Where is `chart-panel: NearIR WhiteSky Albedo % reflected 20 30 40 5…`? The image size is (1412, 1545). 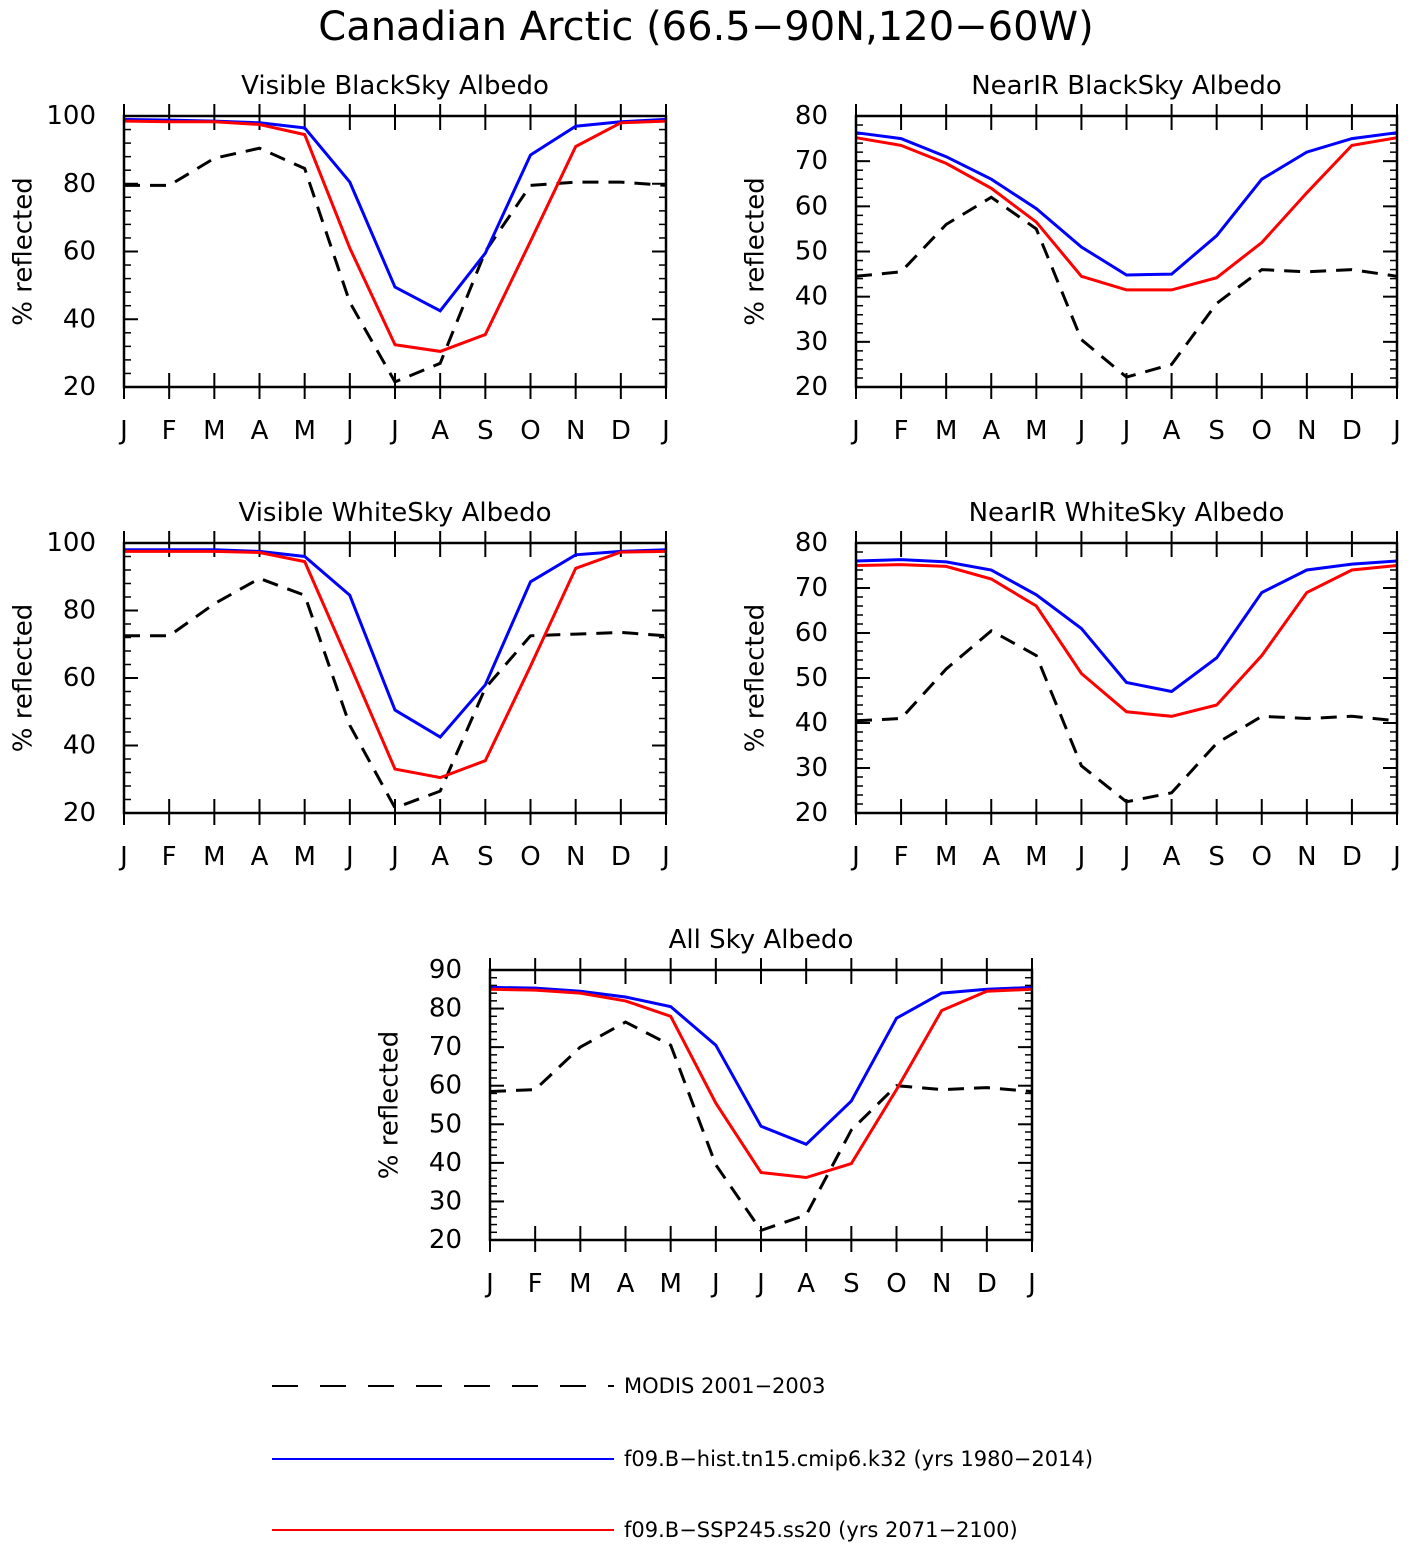
chart-panel: NearIR WhiteSky Albedo % reflected 20 30 40 5… is located at coordinates (1071, 685).